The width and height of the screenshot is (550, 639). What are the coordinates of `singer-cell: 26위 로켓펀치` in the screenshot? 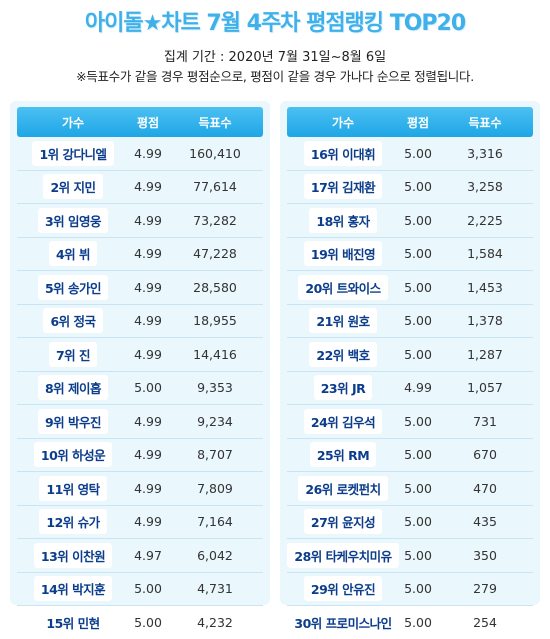 It's located at (343, 488).